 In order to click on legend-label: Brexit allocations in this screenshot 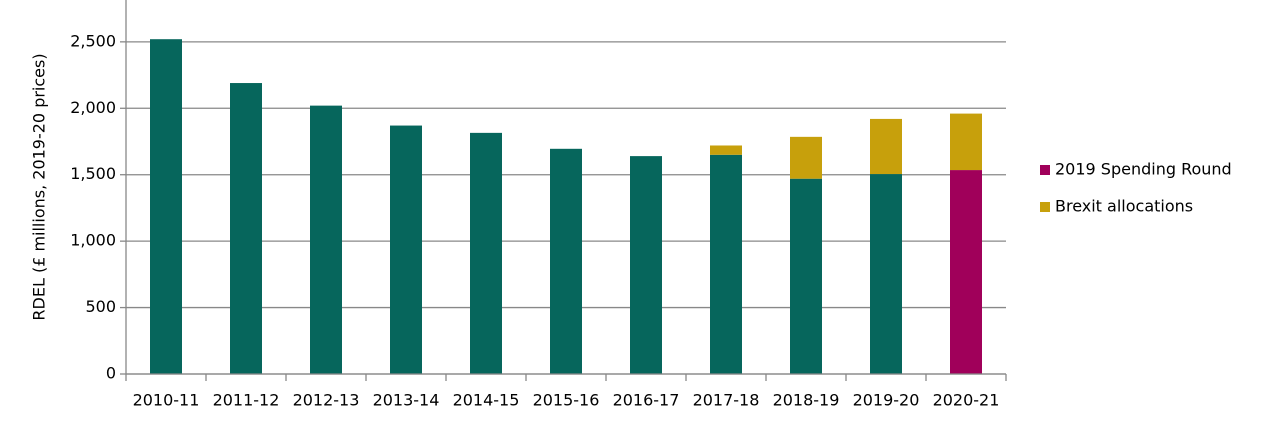, I will do `click(1124, 206)`.